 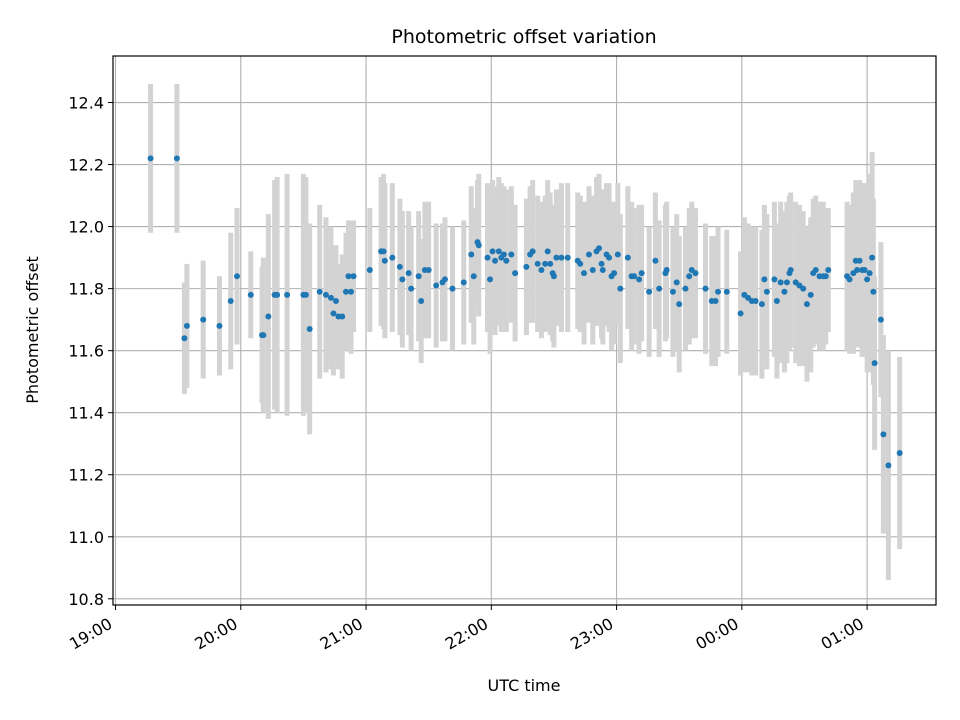 I want to click on x-axis-label: UTC time, so click(x=524, y=685).